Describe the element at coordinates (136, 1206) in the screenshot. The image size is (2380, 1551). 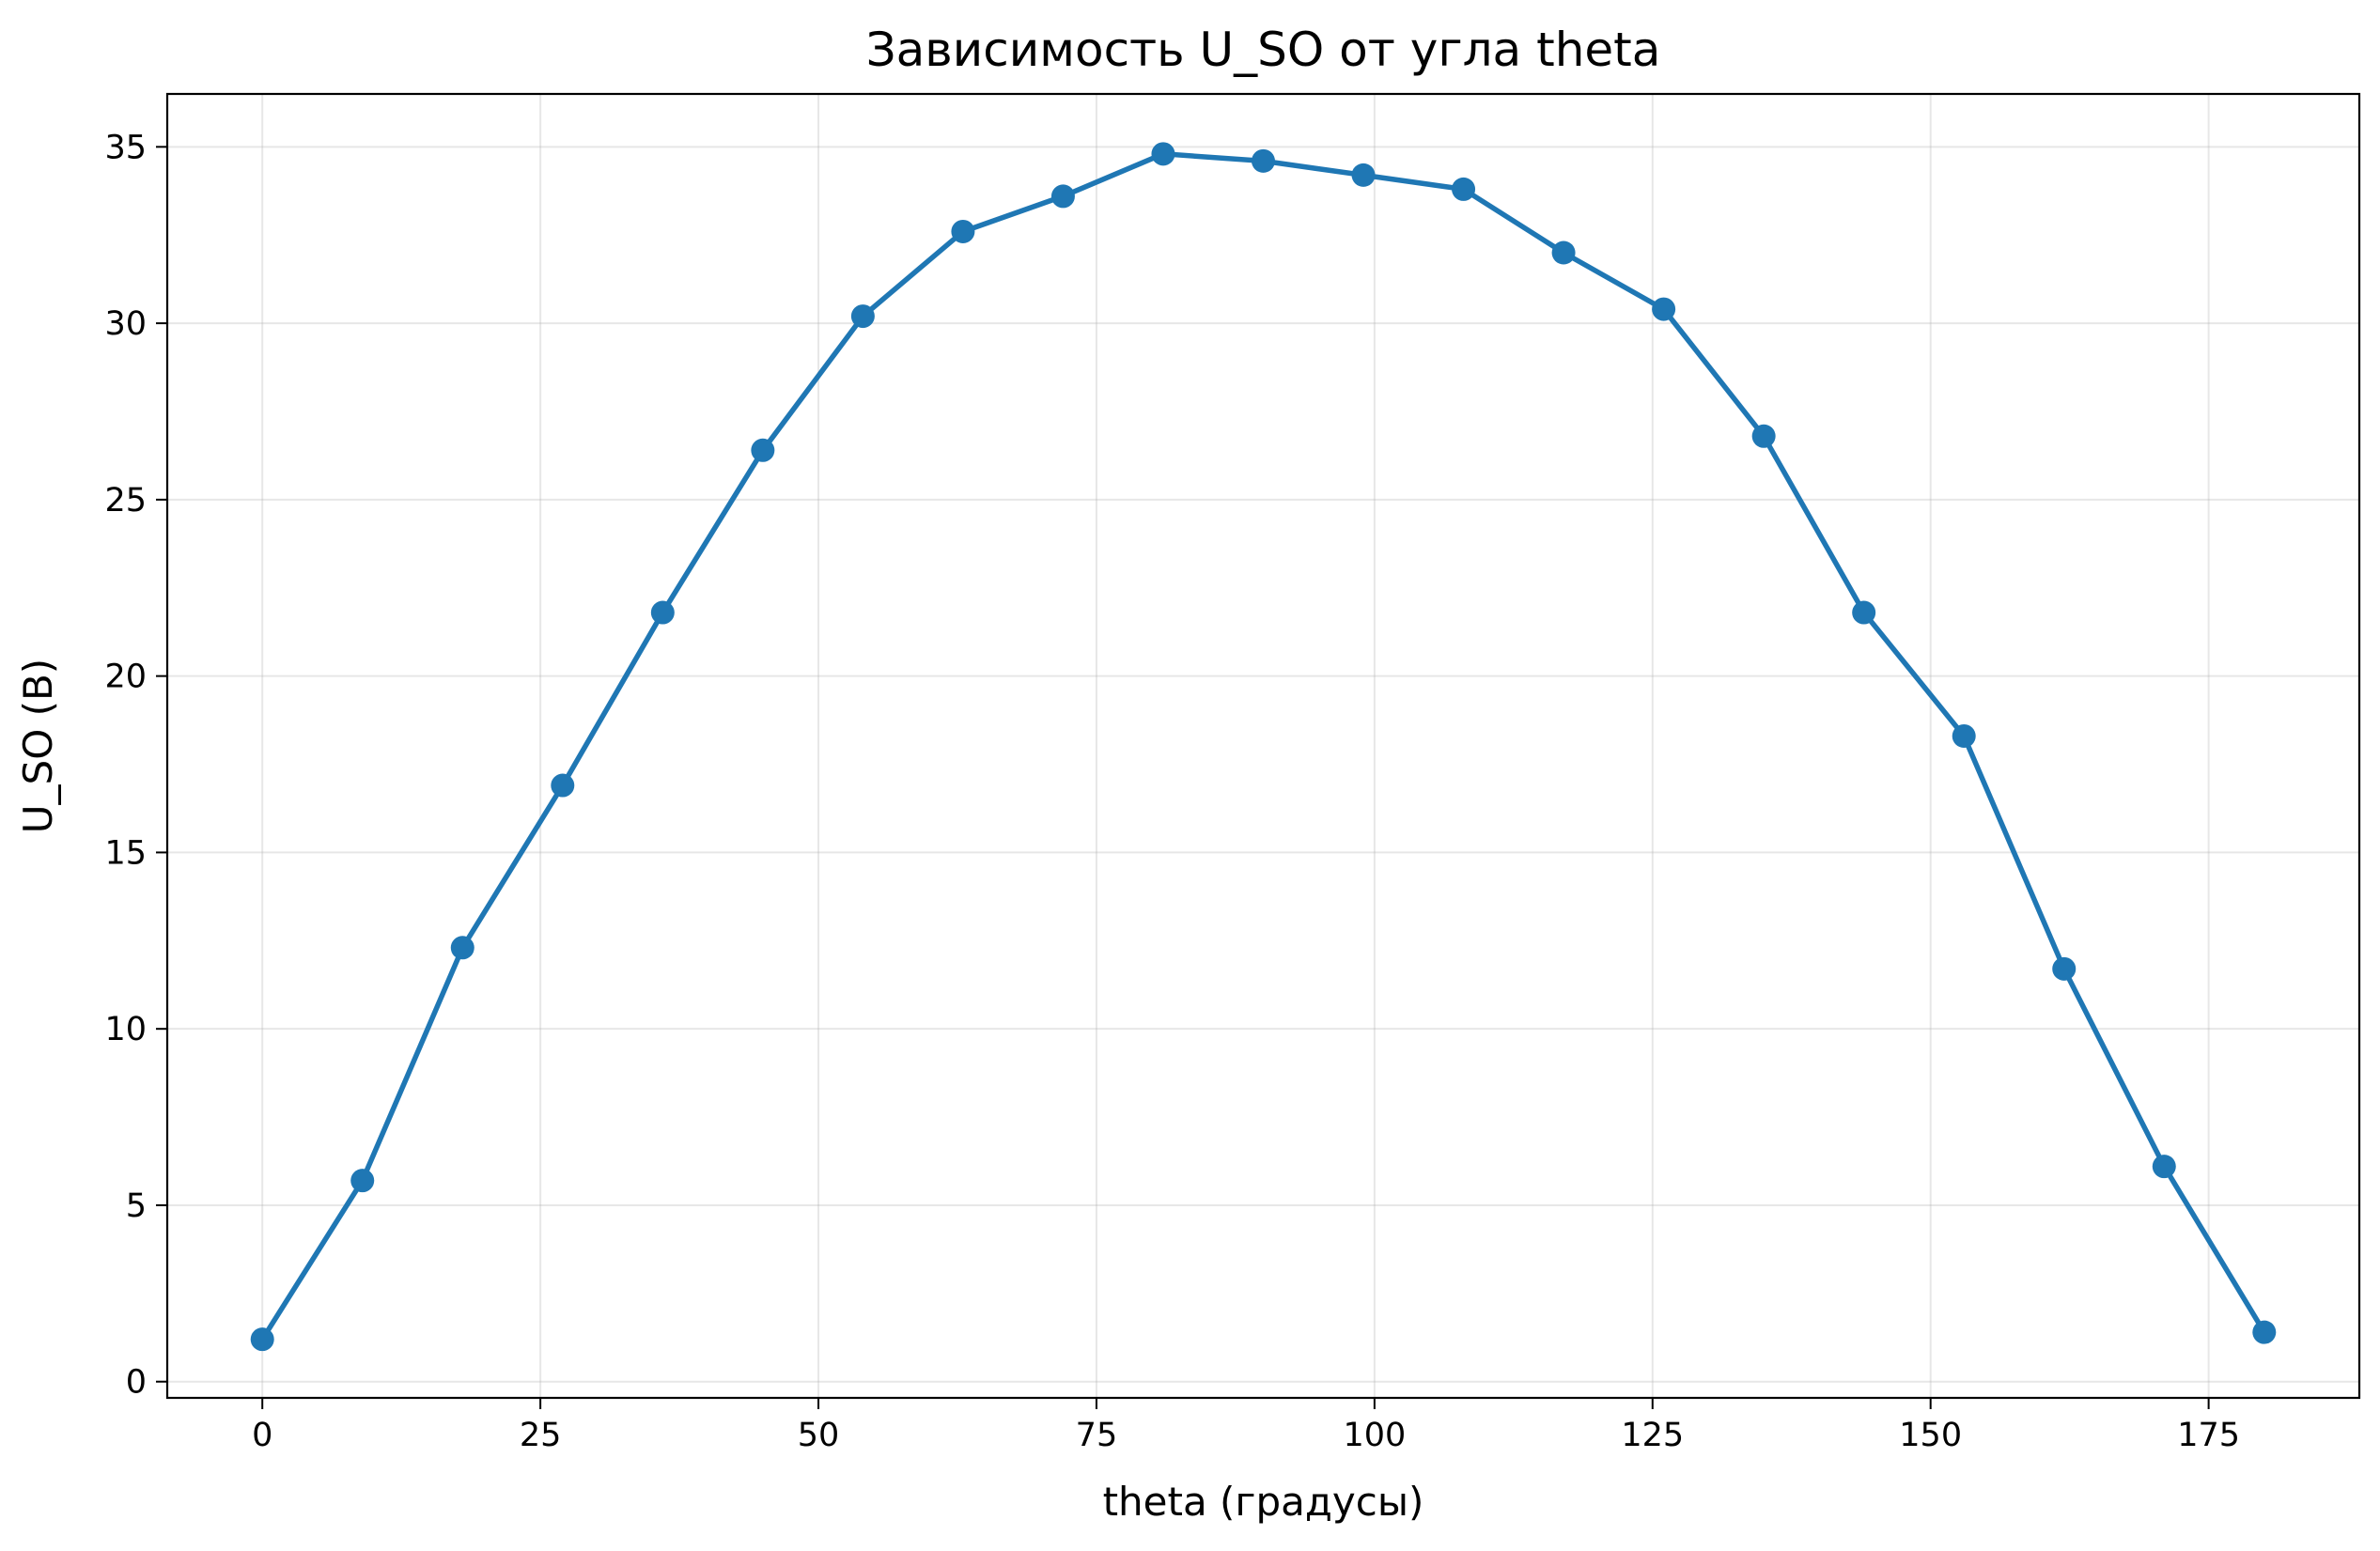
I see `y-tick-label: 5` at that location.